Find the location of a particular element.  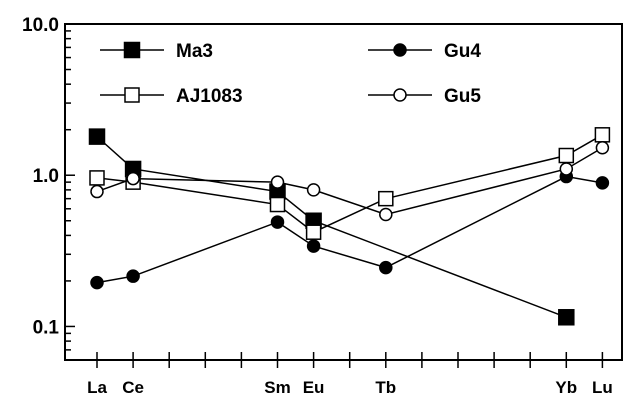

legend-label-gu5: Gu5 is located at coordinates (462, 96).